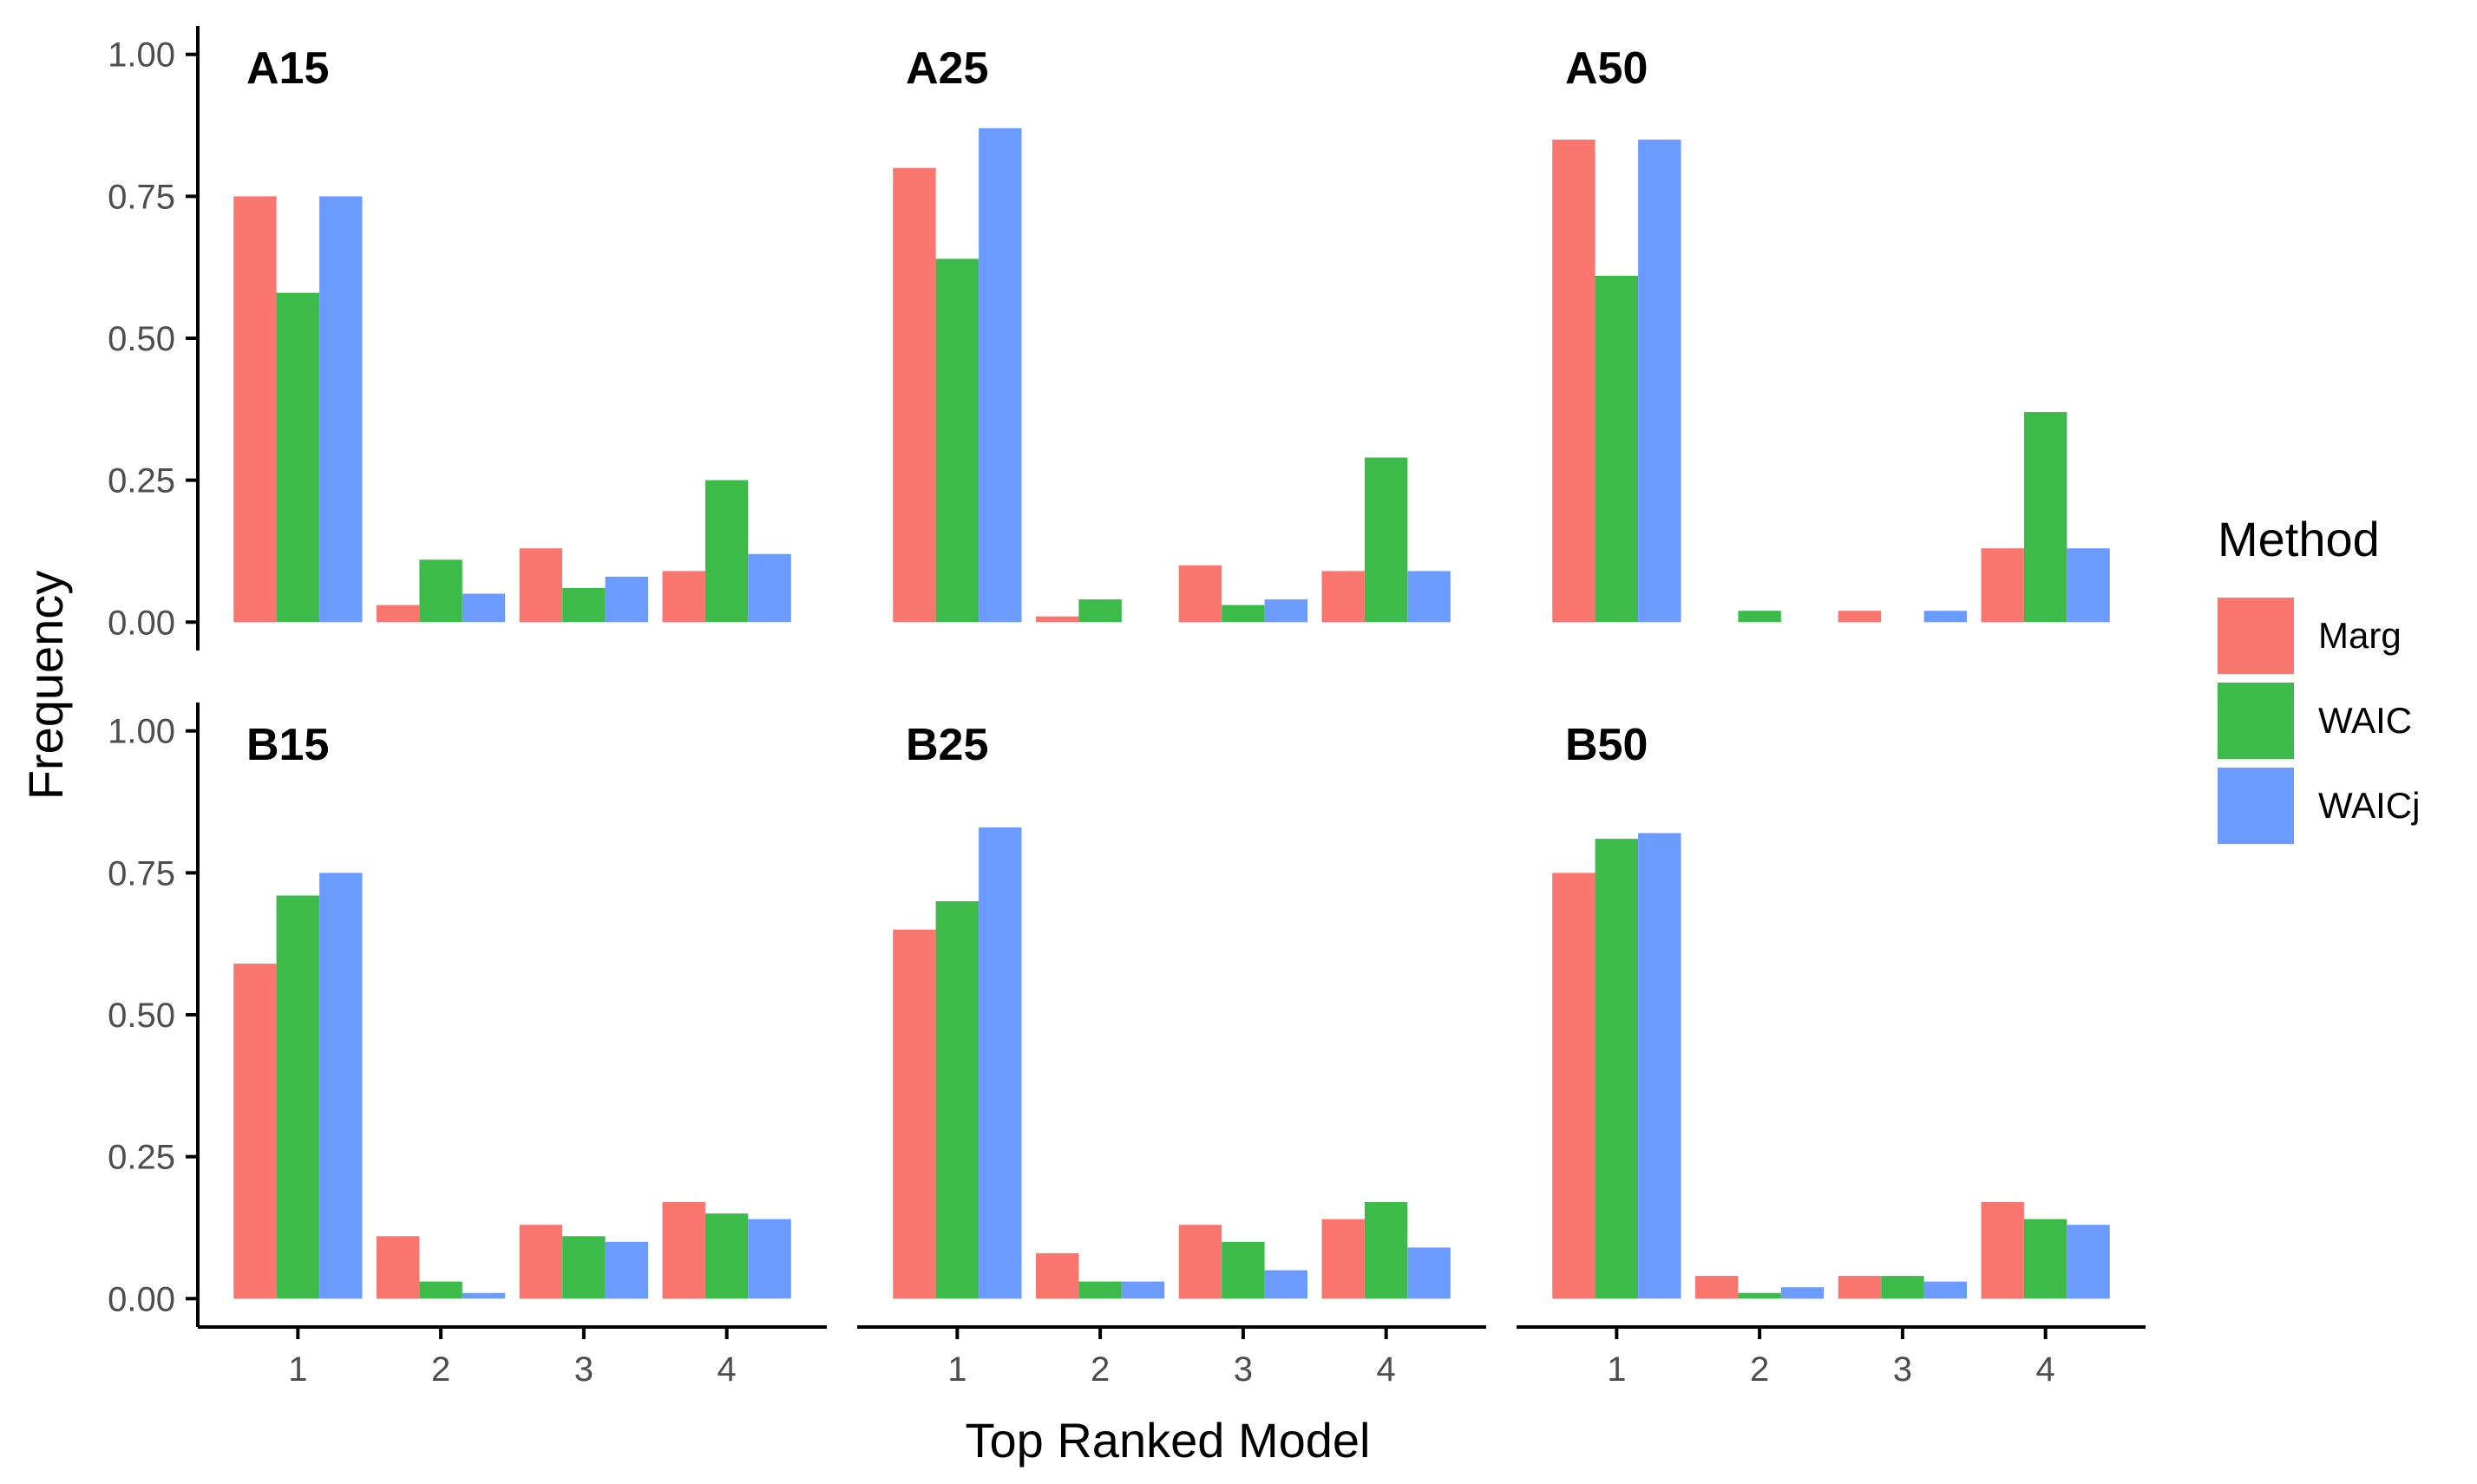 Image resolution: width=2477 pixels, height=1484 pixels. Describe the element at coordinates (2360, 636) in the screenshot. I see `legend-label-marg: Marg` at that location.